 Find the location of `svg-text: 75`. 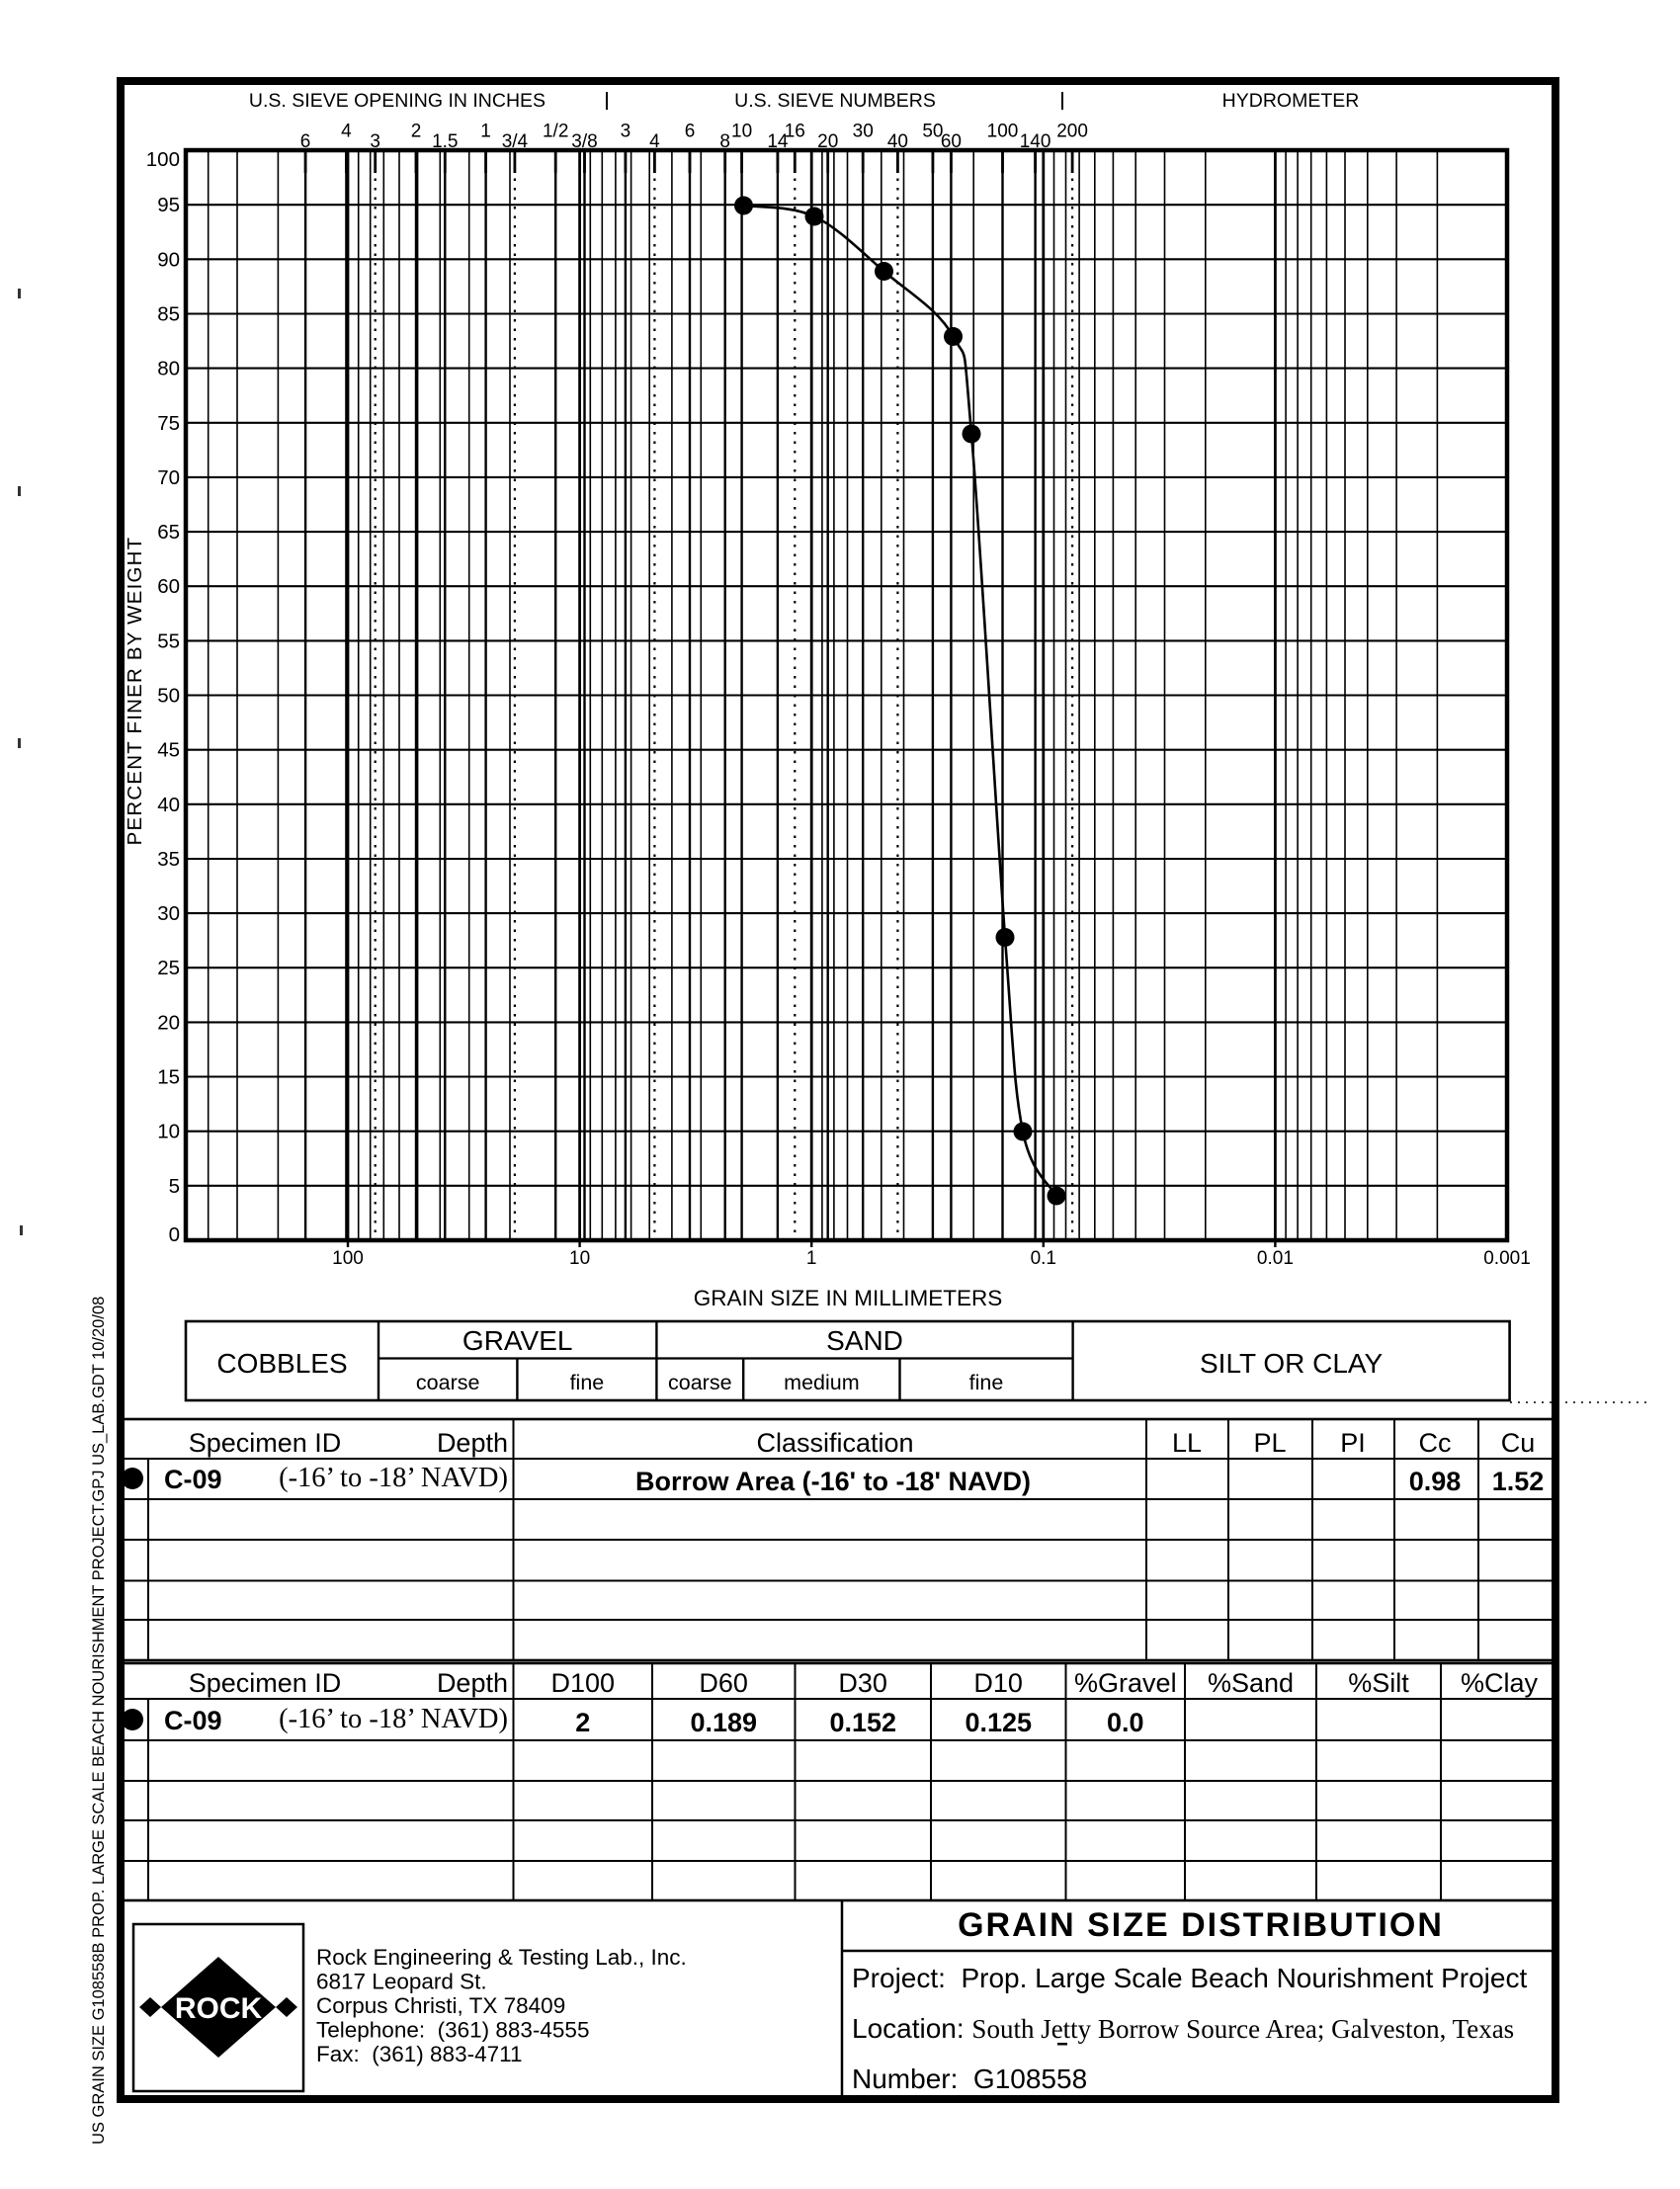

svg-text: 75 is located at coordinates (168, 423).